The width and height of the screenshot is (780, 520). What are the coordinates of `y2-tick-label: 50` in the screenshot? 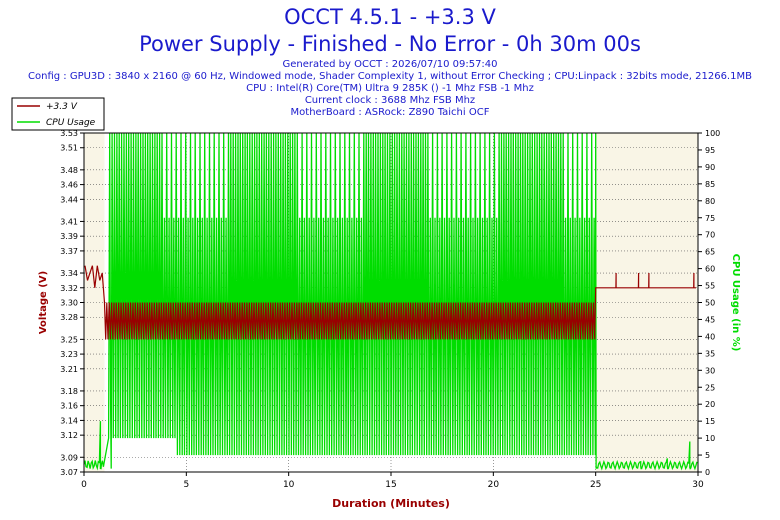 It's located at (710, 303).